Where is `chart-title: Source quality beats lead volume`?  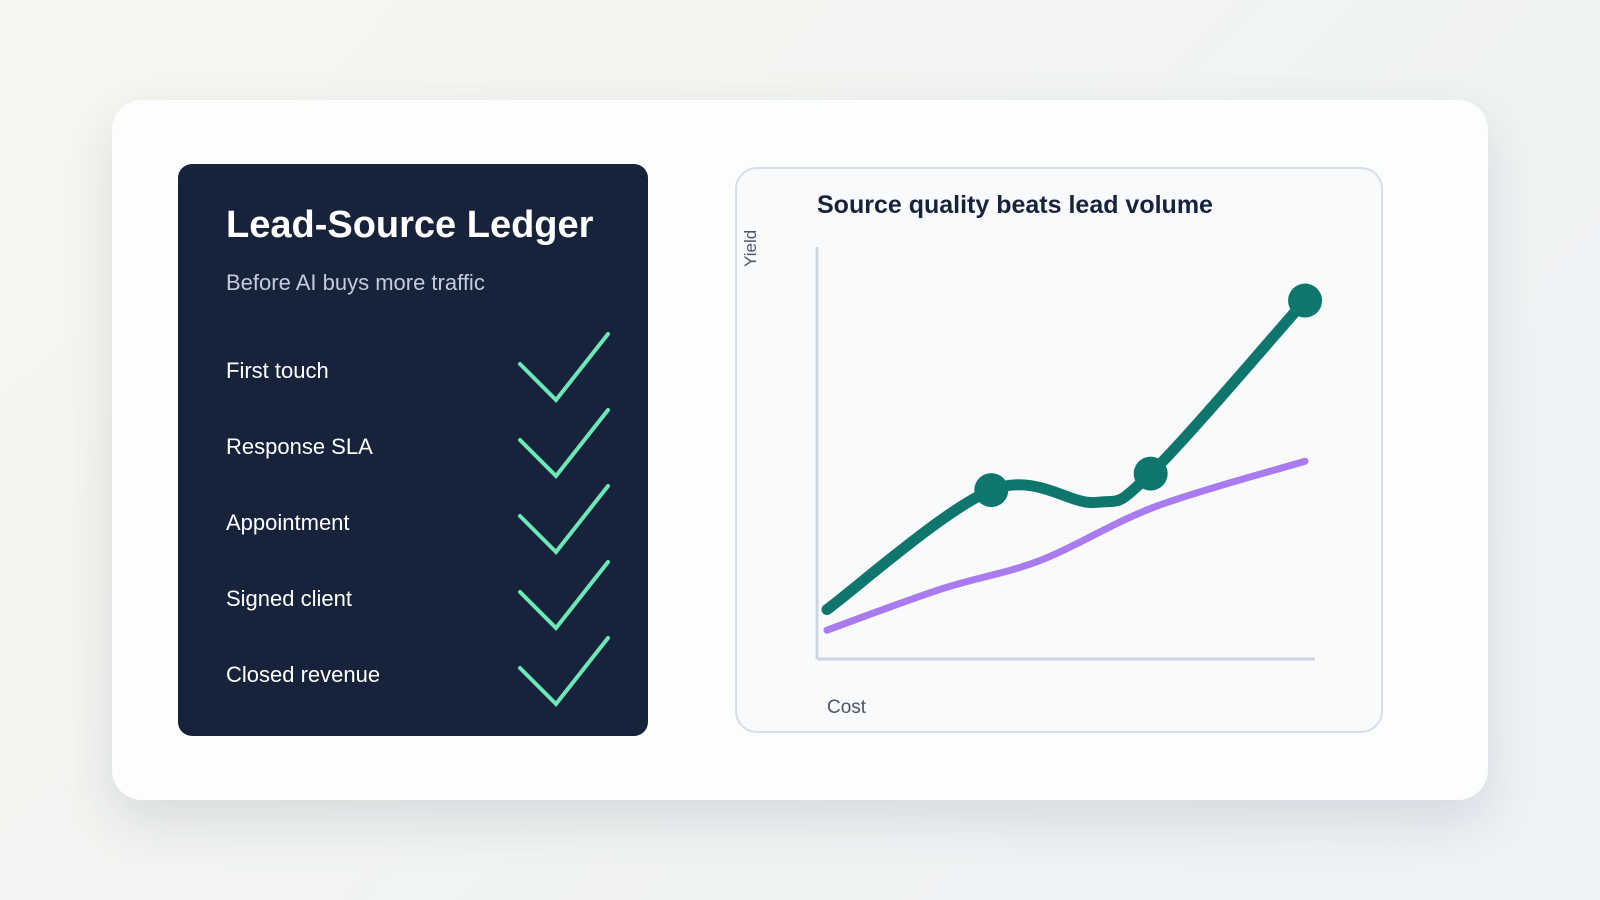 chart-title: Source quality beats lead volume is located at coordinates (1015, 205).